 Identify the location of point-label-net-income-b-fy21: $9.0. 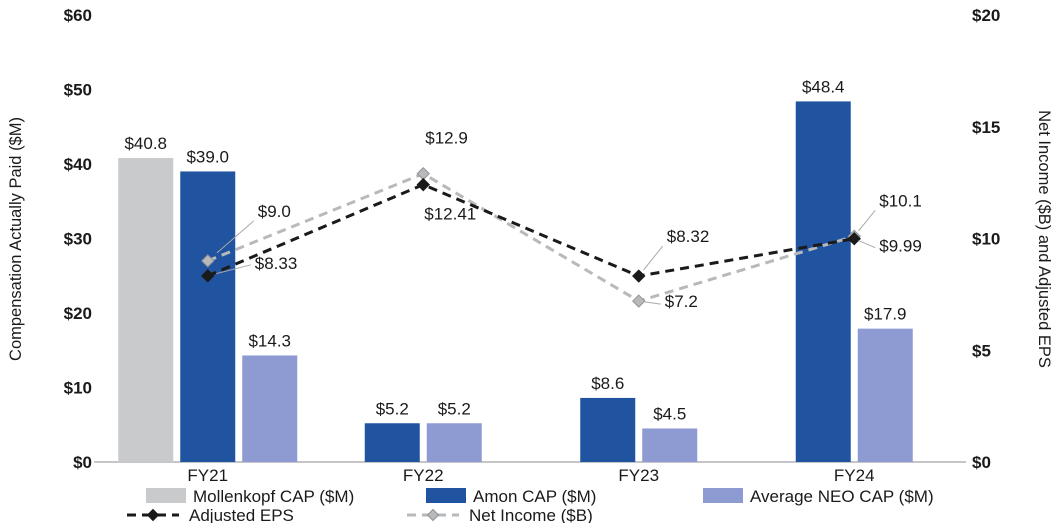
(274, 211).